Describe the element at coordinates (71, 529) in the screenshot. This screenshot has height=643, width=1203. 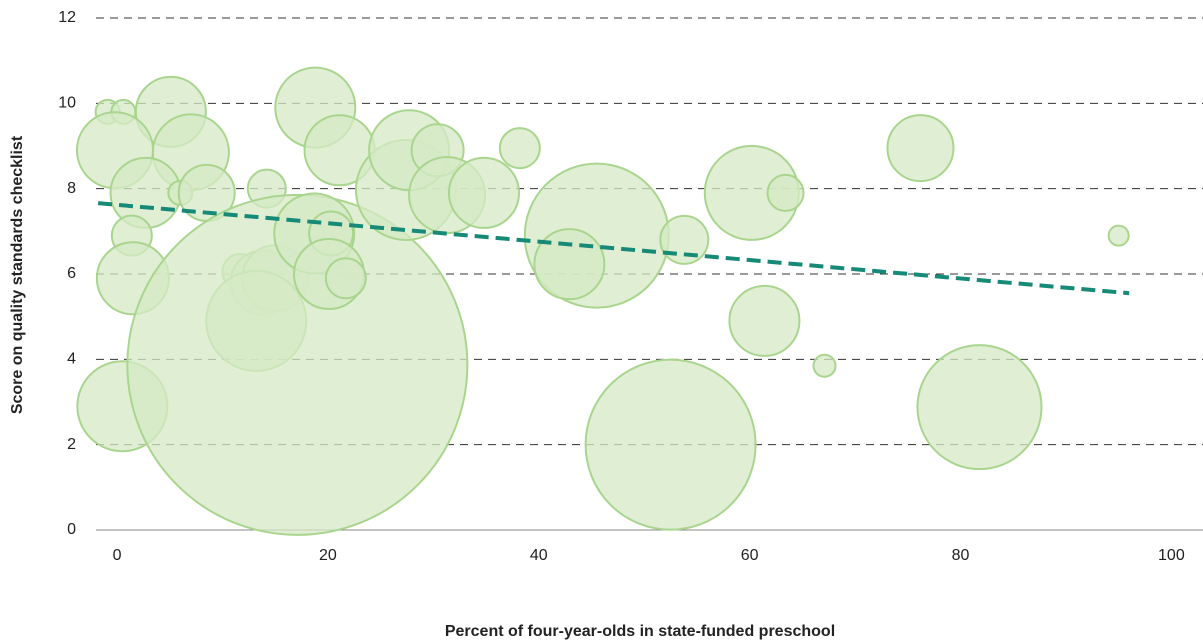
I see `y-tick-label: 0` at that location.